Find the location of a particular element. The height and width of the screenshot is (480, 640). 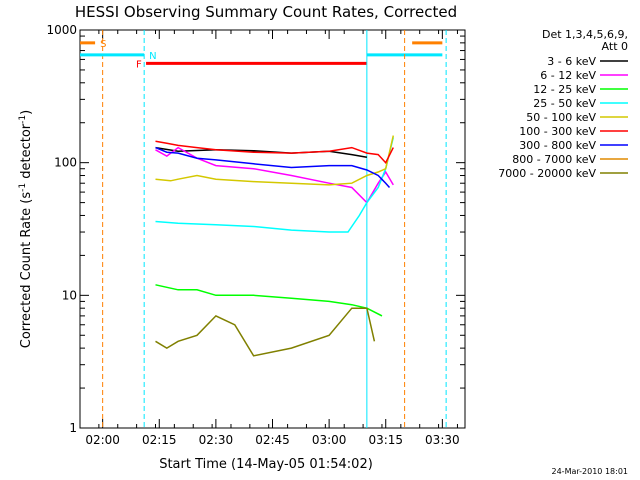

y-tick-label: 10 is located at coordinates (69, 295).